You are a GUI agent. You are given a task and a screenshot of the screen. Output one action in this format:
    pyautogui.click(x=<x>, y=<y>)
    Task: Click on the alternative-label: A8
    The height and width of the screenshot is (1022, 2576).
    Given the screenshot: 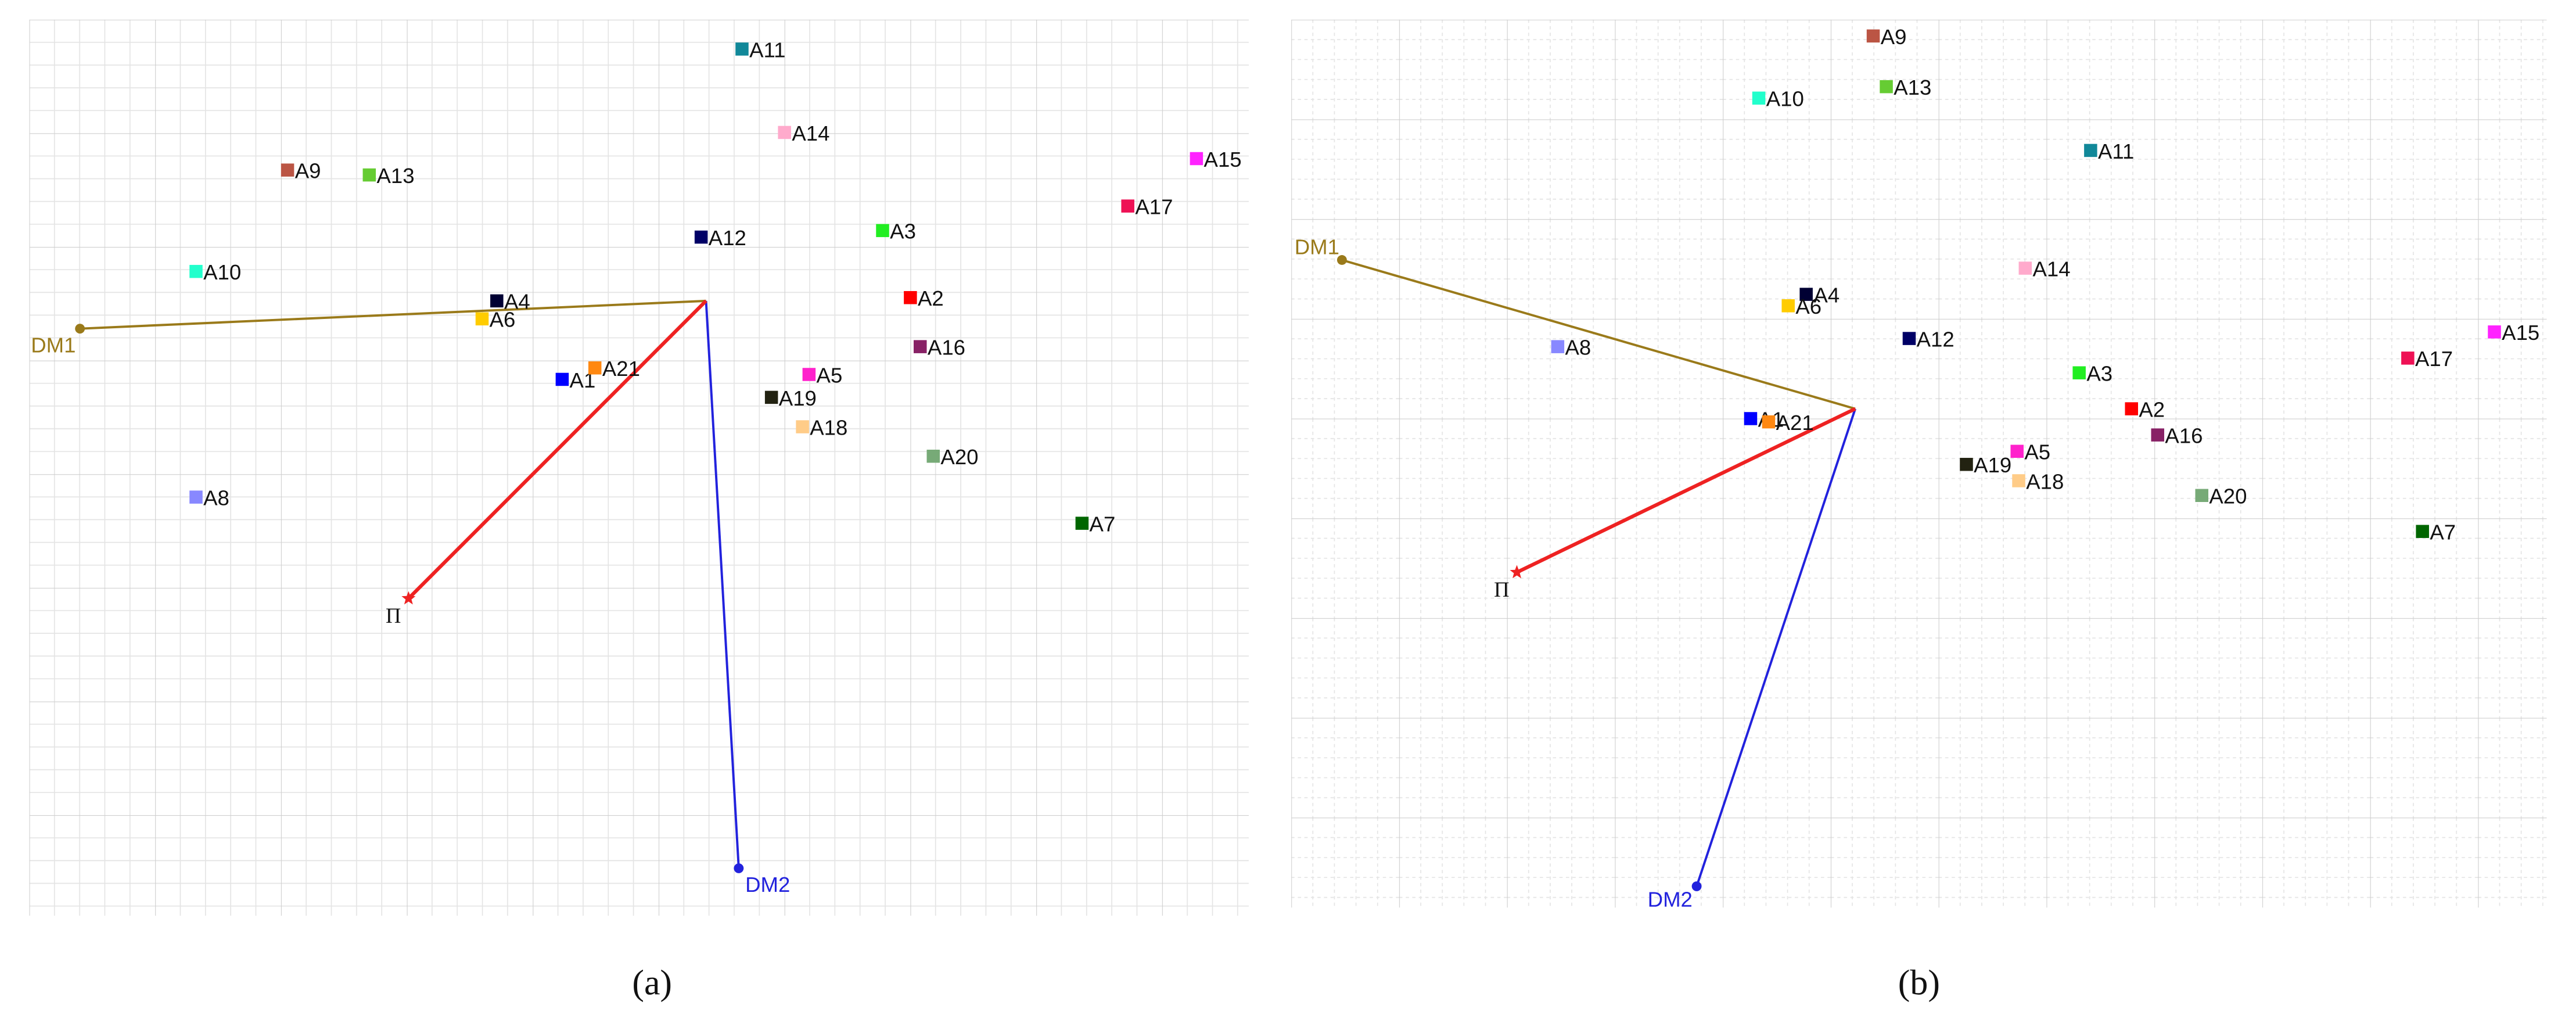 What is the action you would take?
    pyautogui.click(x=1578, y=348)
    